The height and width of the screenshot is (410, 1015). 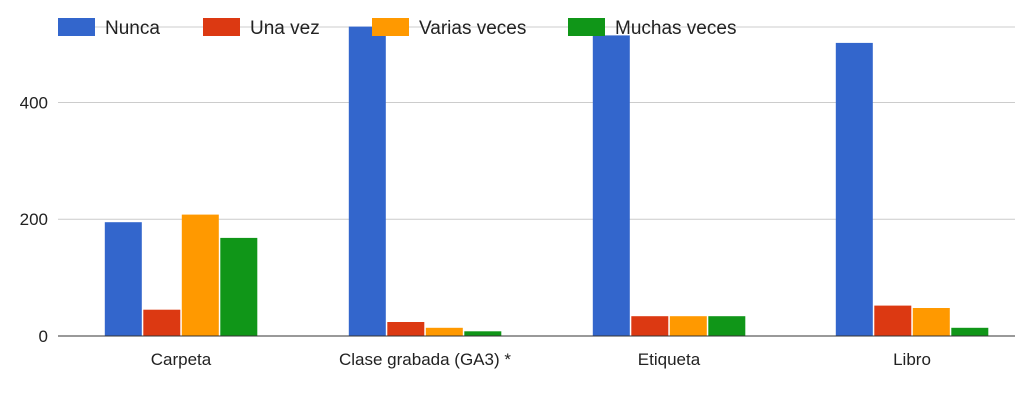 I want to click on legend-item-muchas-veces: Muchas veces, so click(x=652, y=28).